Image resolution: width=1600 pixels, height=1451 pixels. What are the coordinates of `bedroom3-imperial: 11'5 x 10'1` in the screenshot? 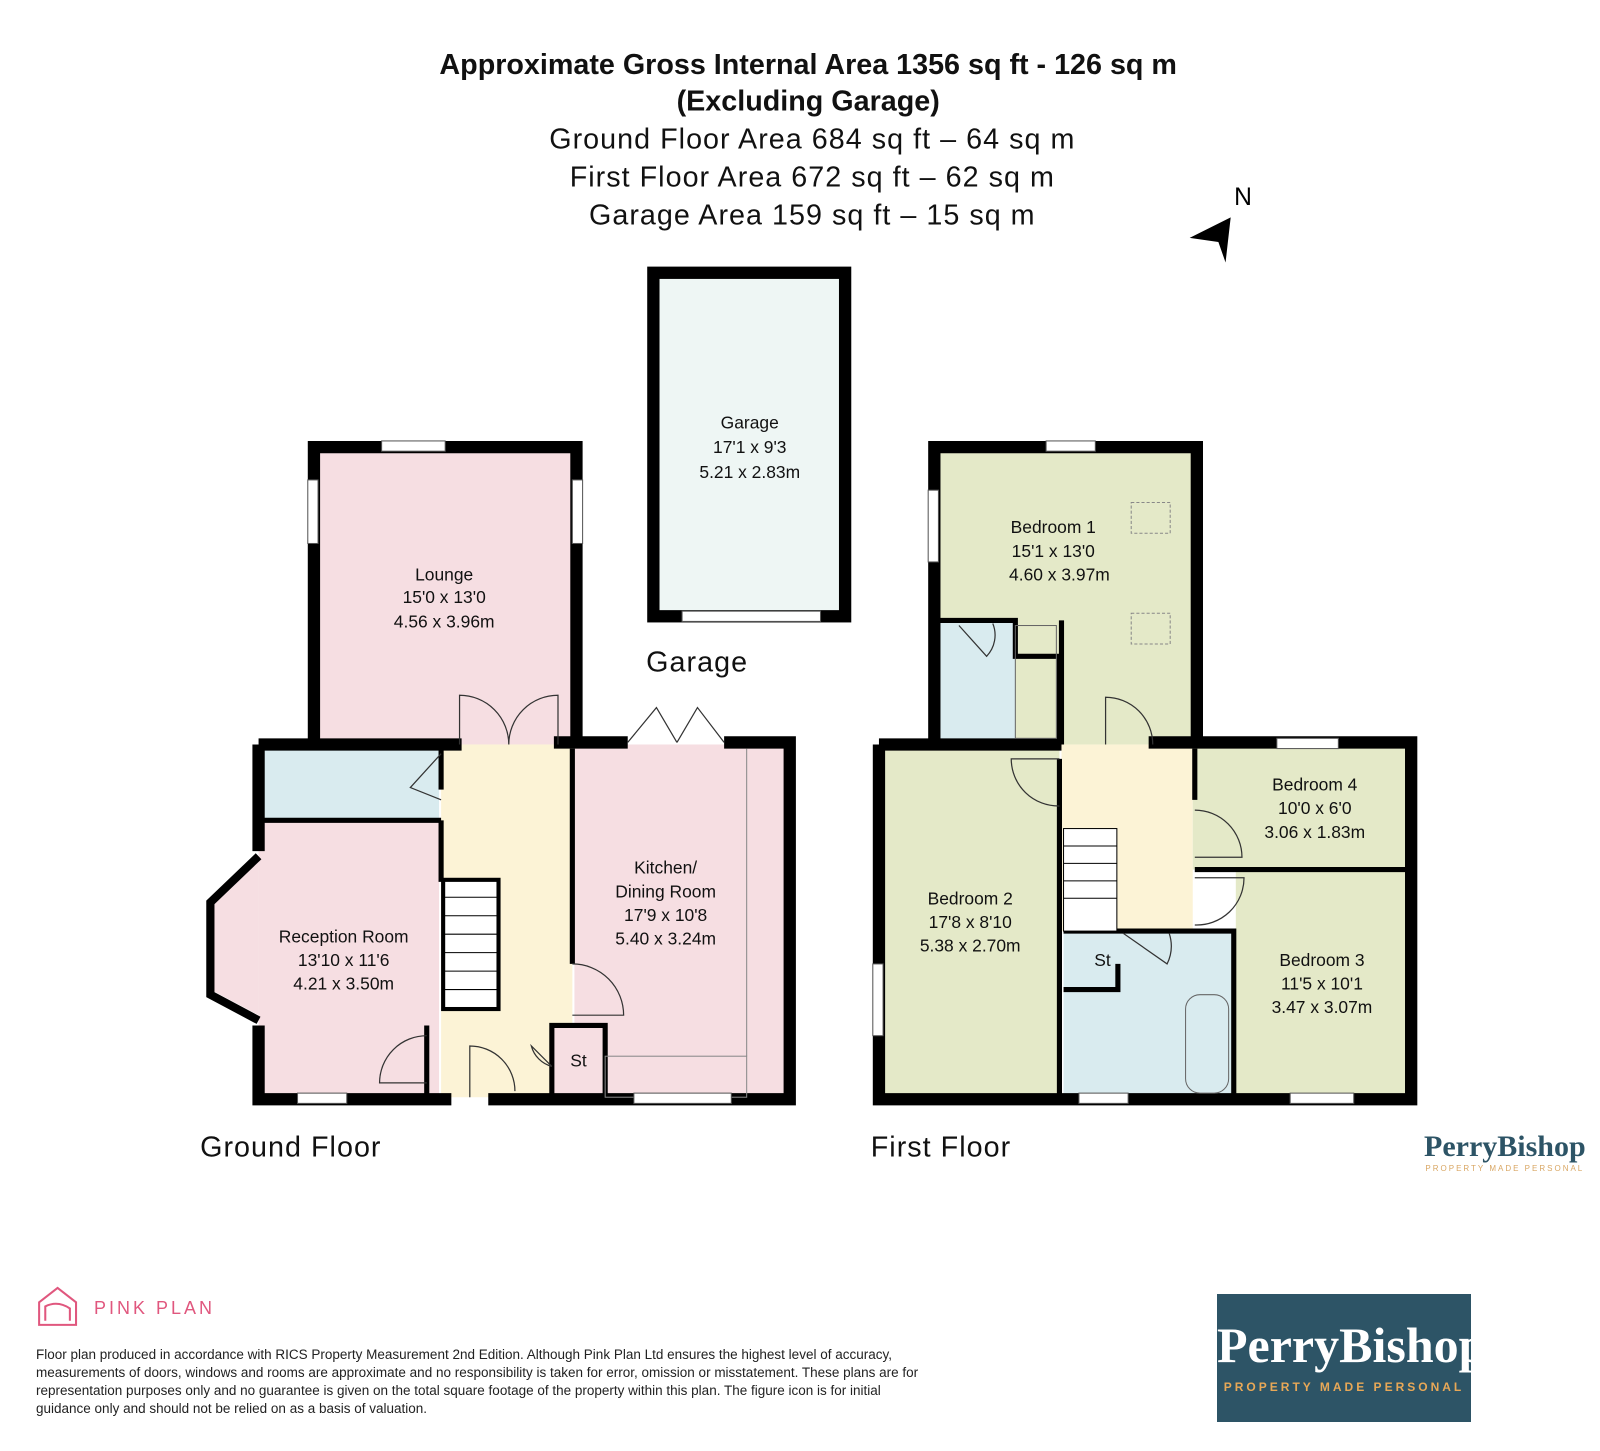 It's located at (1322, 984).